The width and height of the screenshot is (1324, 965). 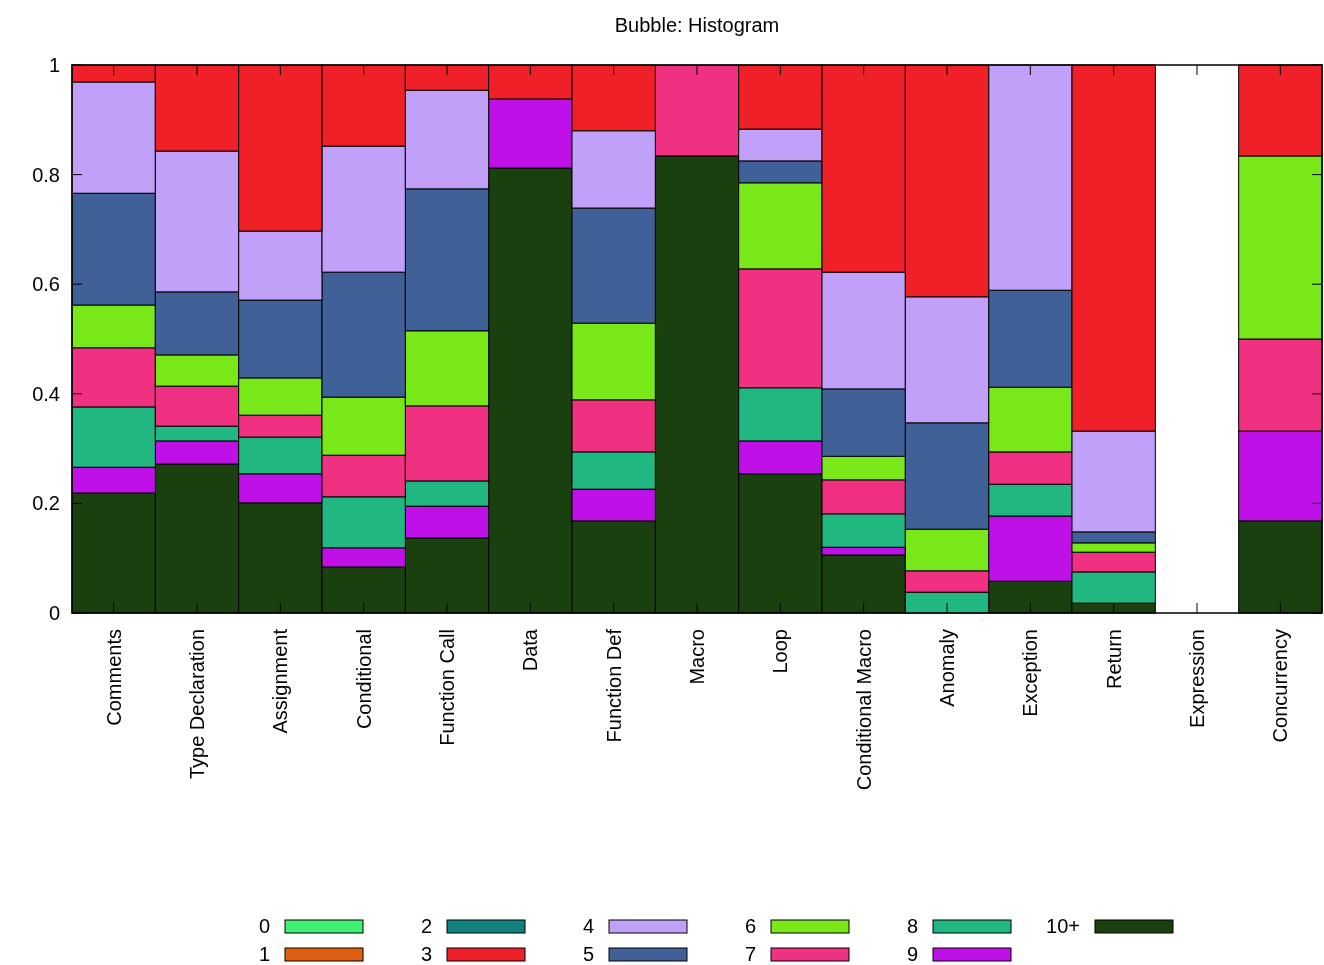 What do you see at coordinates (197, 704) in the screenshot?
I see `x-tick-label: Type Declaration` at bounding box center [197, 704].